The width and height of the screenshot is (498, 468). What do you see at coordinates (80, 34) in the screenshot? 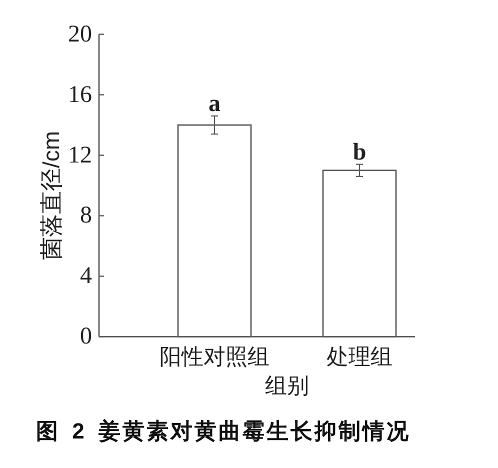
I see `y-tick-label: 20` at bounding box center [80, 34].